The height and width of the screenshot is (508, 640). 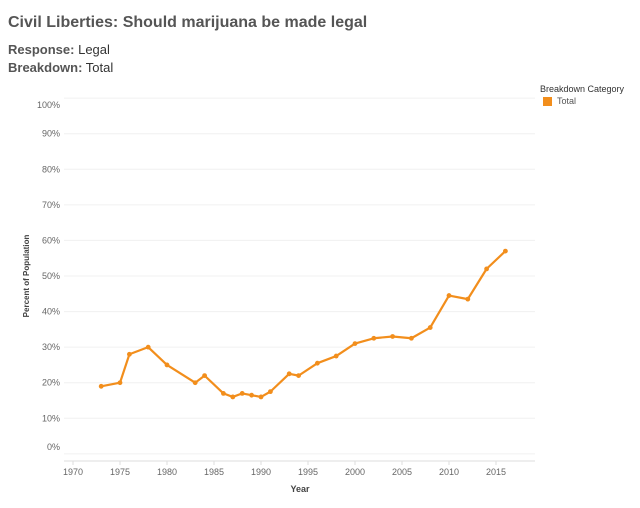 I want to click on y-tick-label: 0%, so click(x=53, y=447).